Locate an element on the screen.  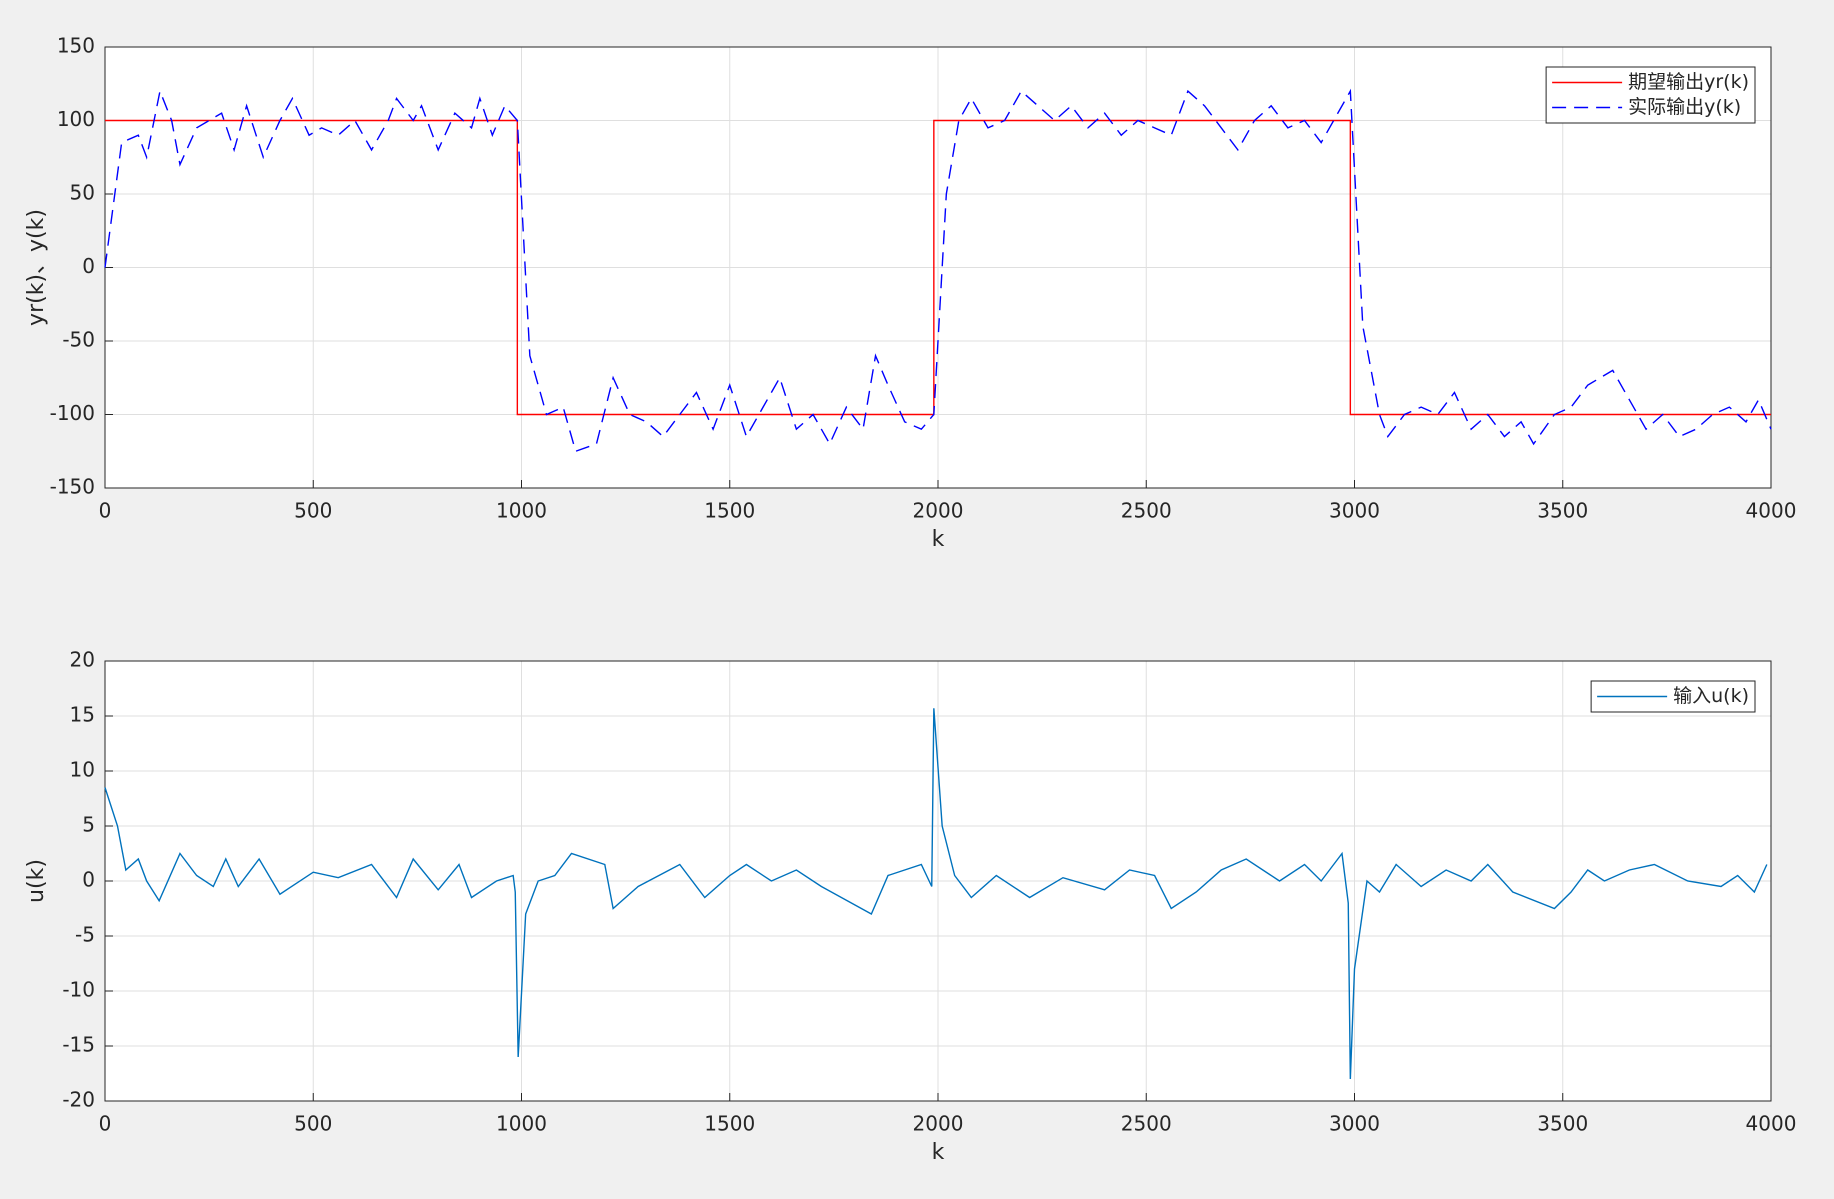
y-tick-label: -20 is located at coordinates (78, 1100).